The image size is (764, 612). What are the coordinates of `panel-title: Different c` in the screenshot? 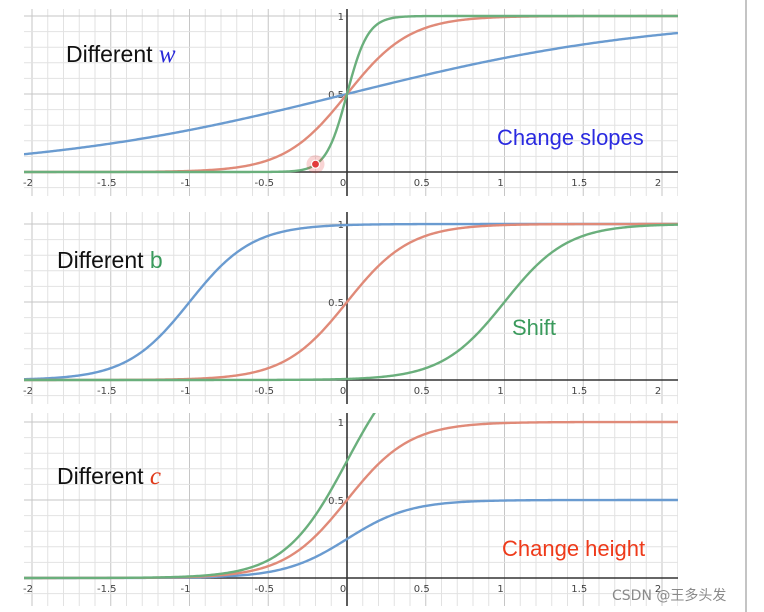 It's located at (109, 476).